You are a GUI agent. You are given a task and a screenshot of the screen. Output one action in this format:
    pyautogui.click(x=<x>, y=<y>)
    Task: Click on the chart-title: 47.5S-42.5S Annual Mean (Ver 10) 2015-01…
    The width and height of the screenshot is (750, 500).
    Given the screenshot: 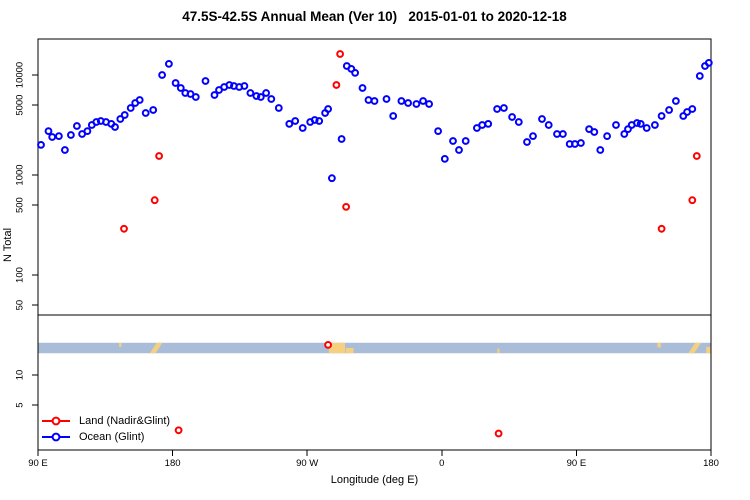 What is the action you would take?
    pyautogui.click(x=374, y=16)
    